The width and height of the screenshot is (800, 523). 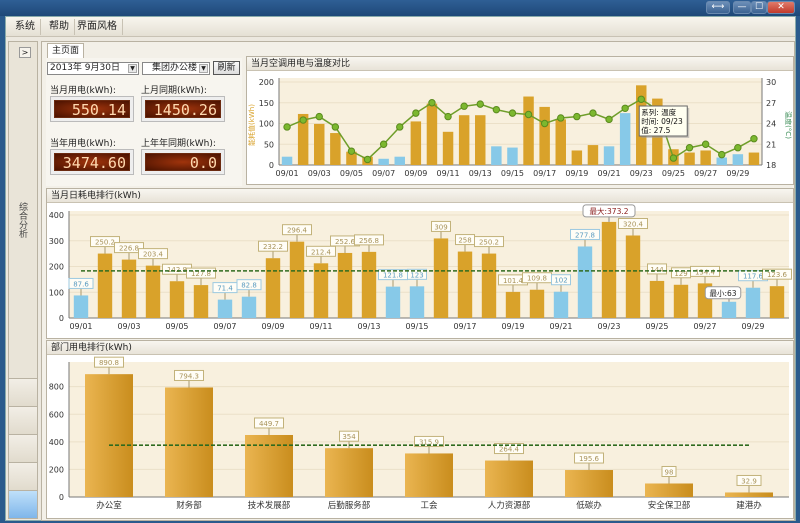 What do you see at coordinates (83, 91) in the screenshot?
I see `meter-label: 当月用电(kWh):` at bounding box center [83, 91].